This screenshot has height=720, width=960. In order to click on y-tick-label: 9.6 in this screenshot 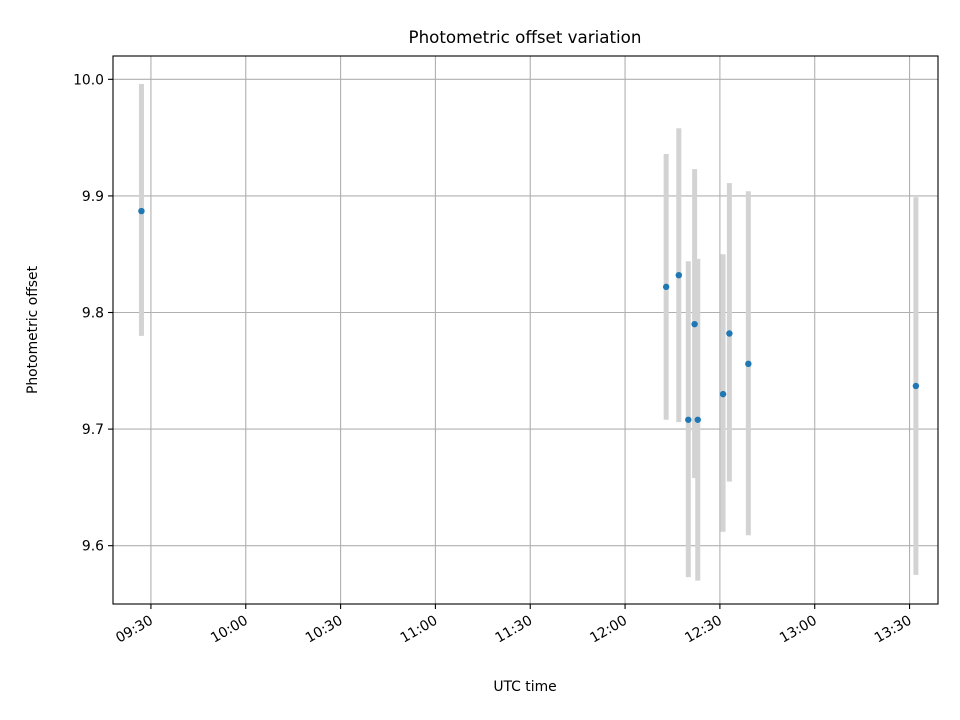, I will do `click(93, 547)`.